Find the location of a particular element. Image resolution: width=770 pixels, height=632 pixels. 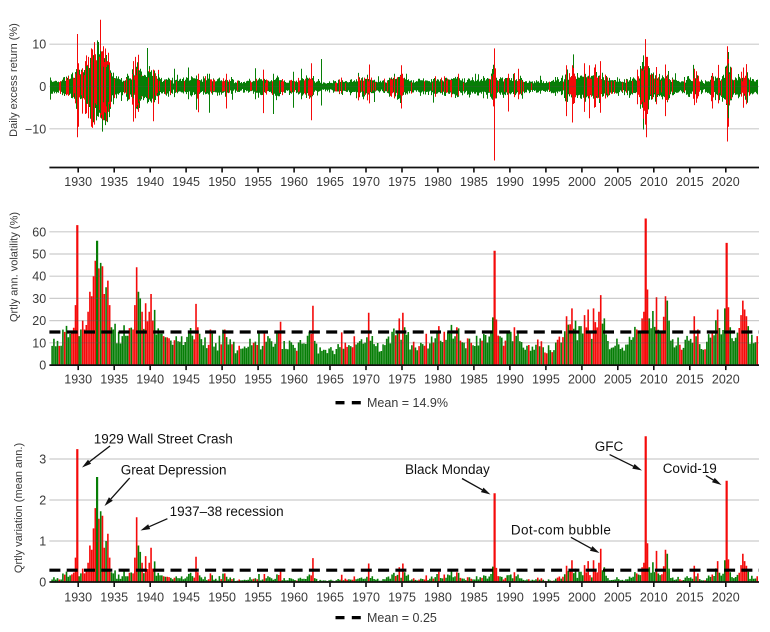

svg-text: 1937–38 recession is located at coordinates (227, 511).